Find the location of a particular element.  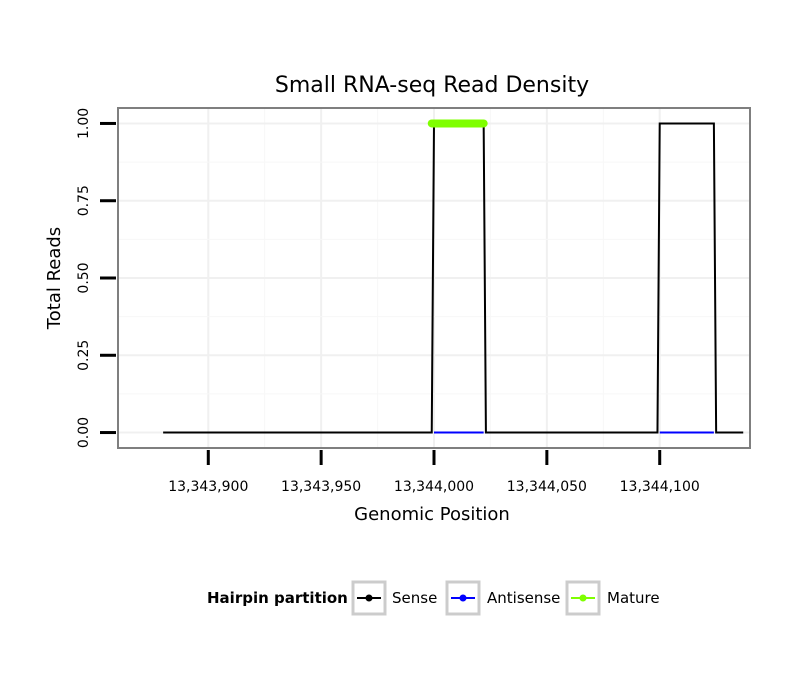

legend-label-sense: Sense is located at coordinates (414, 598).